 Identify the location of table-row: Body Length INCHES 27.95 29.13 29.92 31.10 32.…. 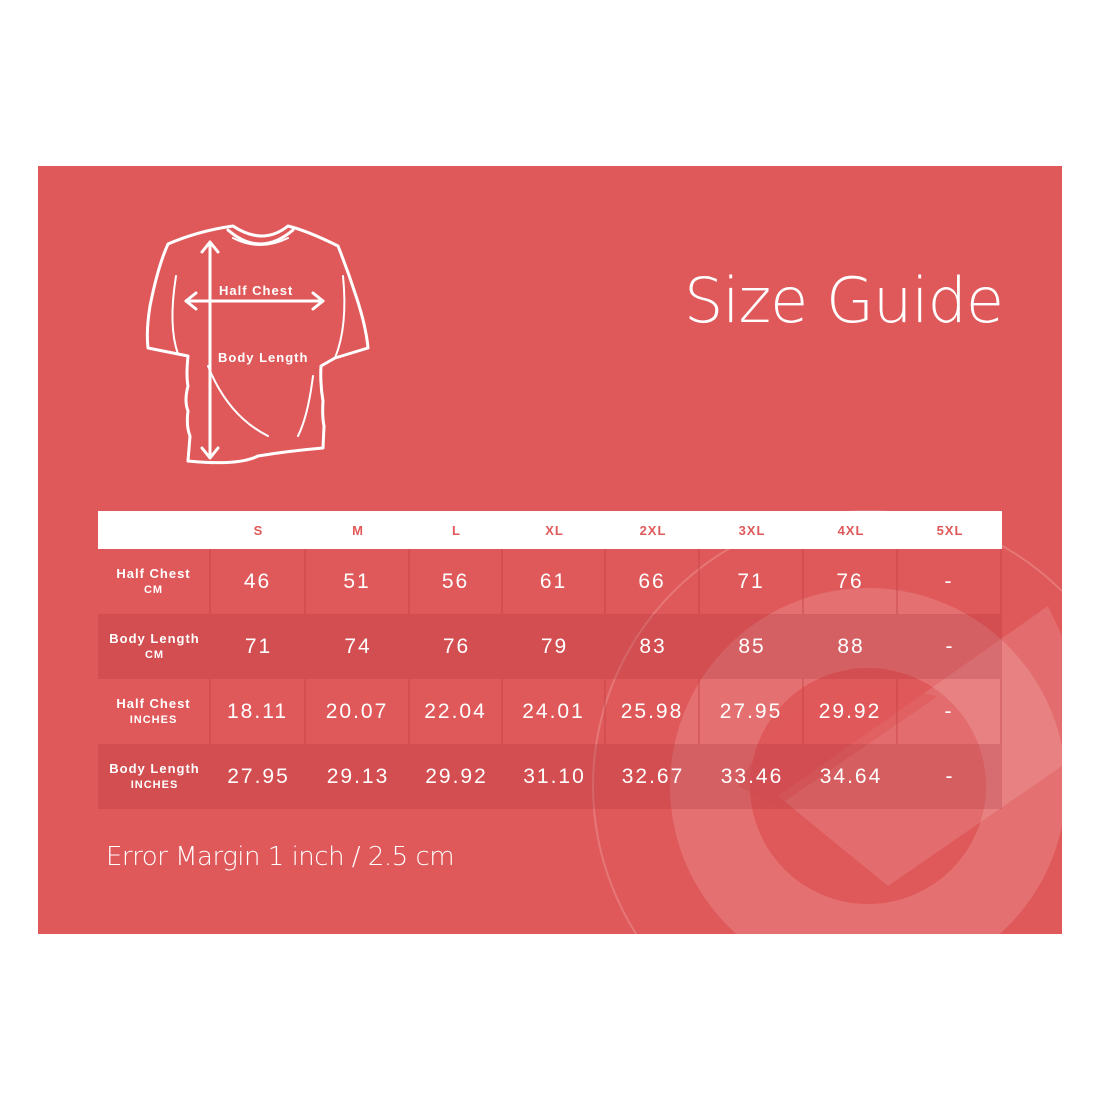
(550, 776).